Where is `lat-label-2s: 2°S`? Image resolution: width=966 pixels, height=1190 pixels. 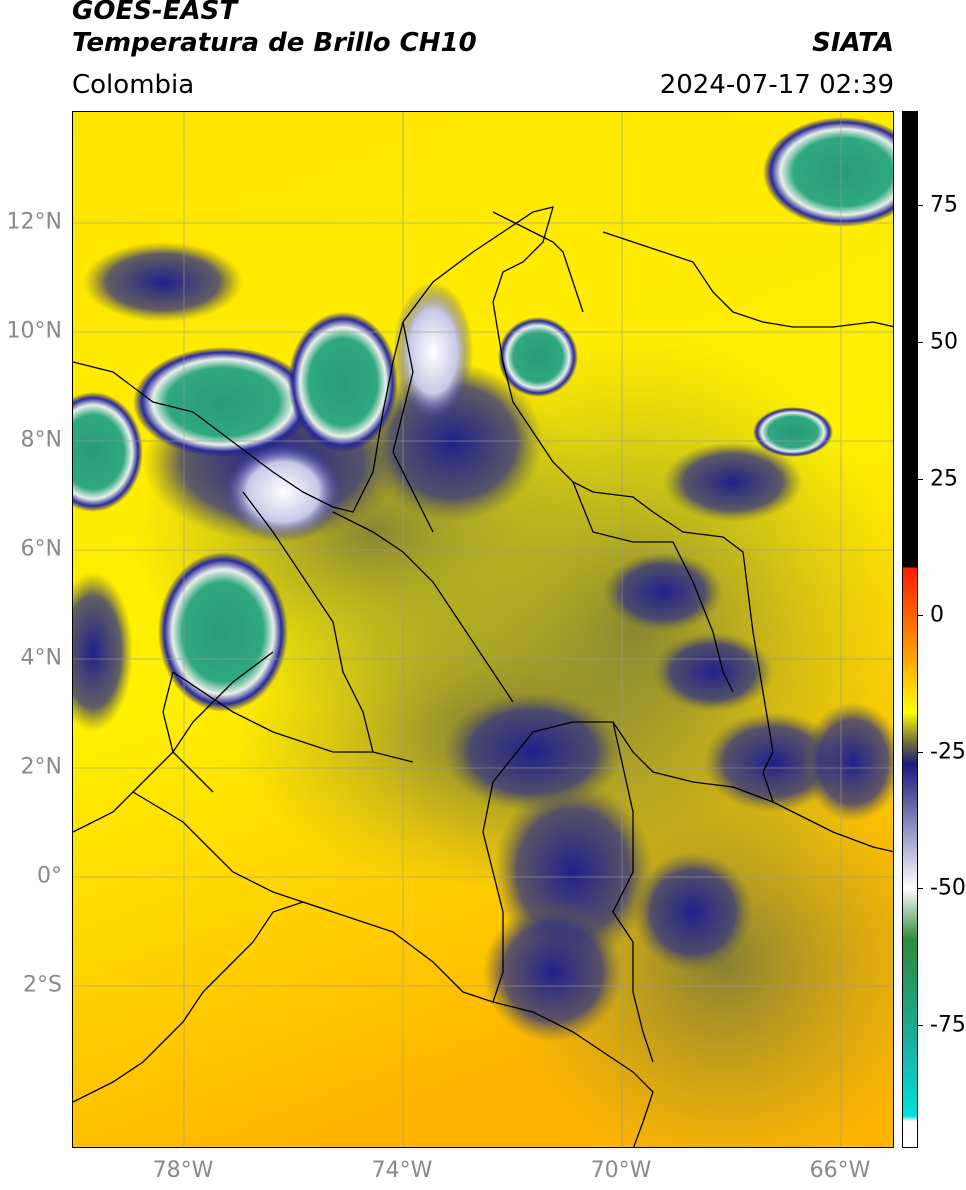 lat-label-2s: 2°S is located at coordinates (42, 985).